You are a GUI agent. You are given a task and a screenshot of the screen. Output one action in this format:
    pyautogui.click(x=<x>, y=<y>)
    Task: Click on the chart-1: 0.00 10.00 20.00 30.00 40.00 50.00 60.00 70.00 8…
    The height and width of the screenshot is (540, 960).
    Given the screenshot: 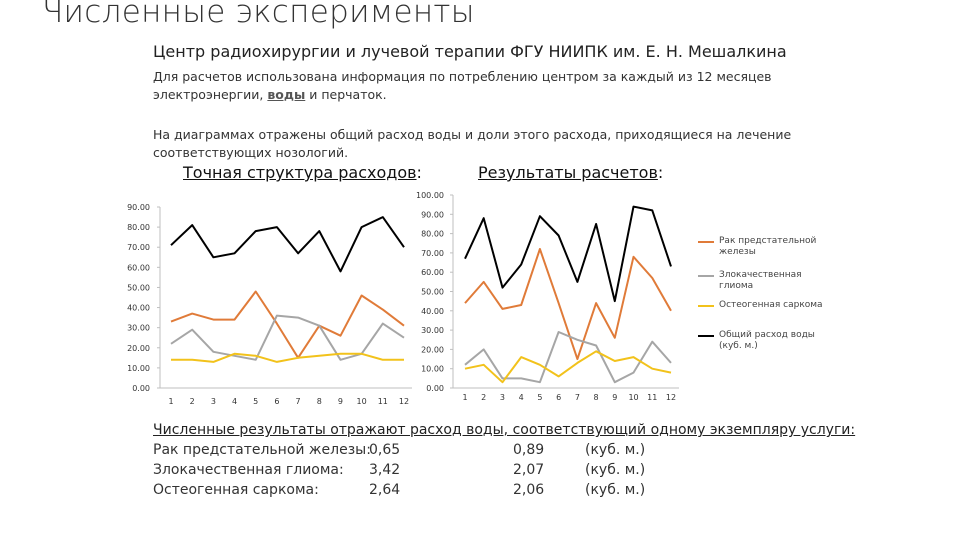 What is the action you would take?
    pyautogui.click(x=269, y=304)
    